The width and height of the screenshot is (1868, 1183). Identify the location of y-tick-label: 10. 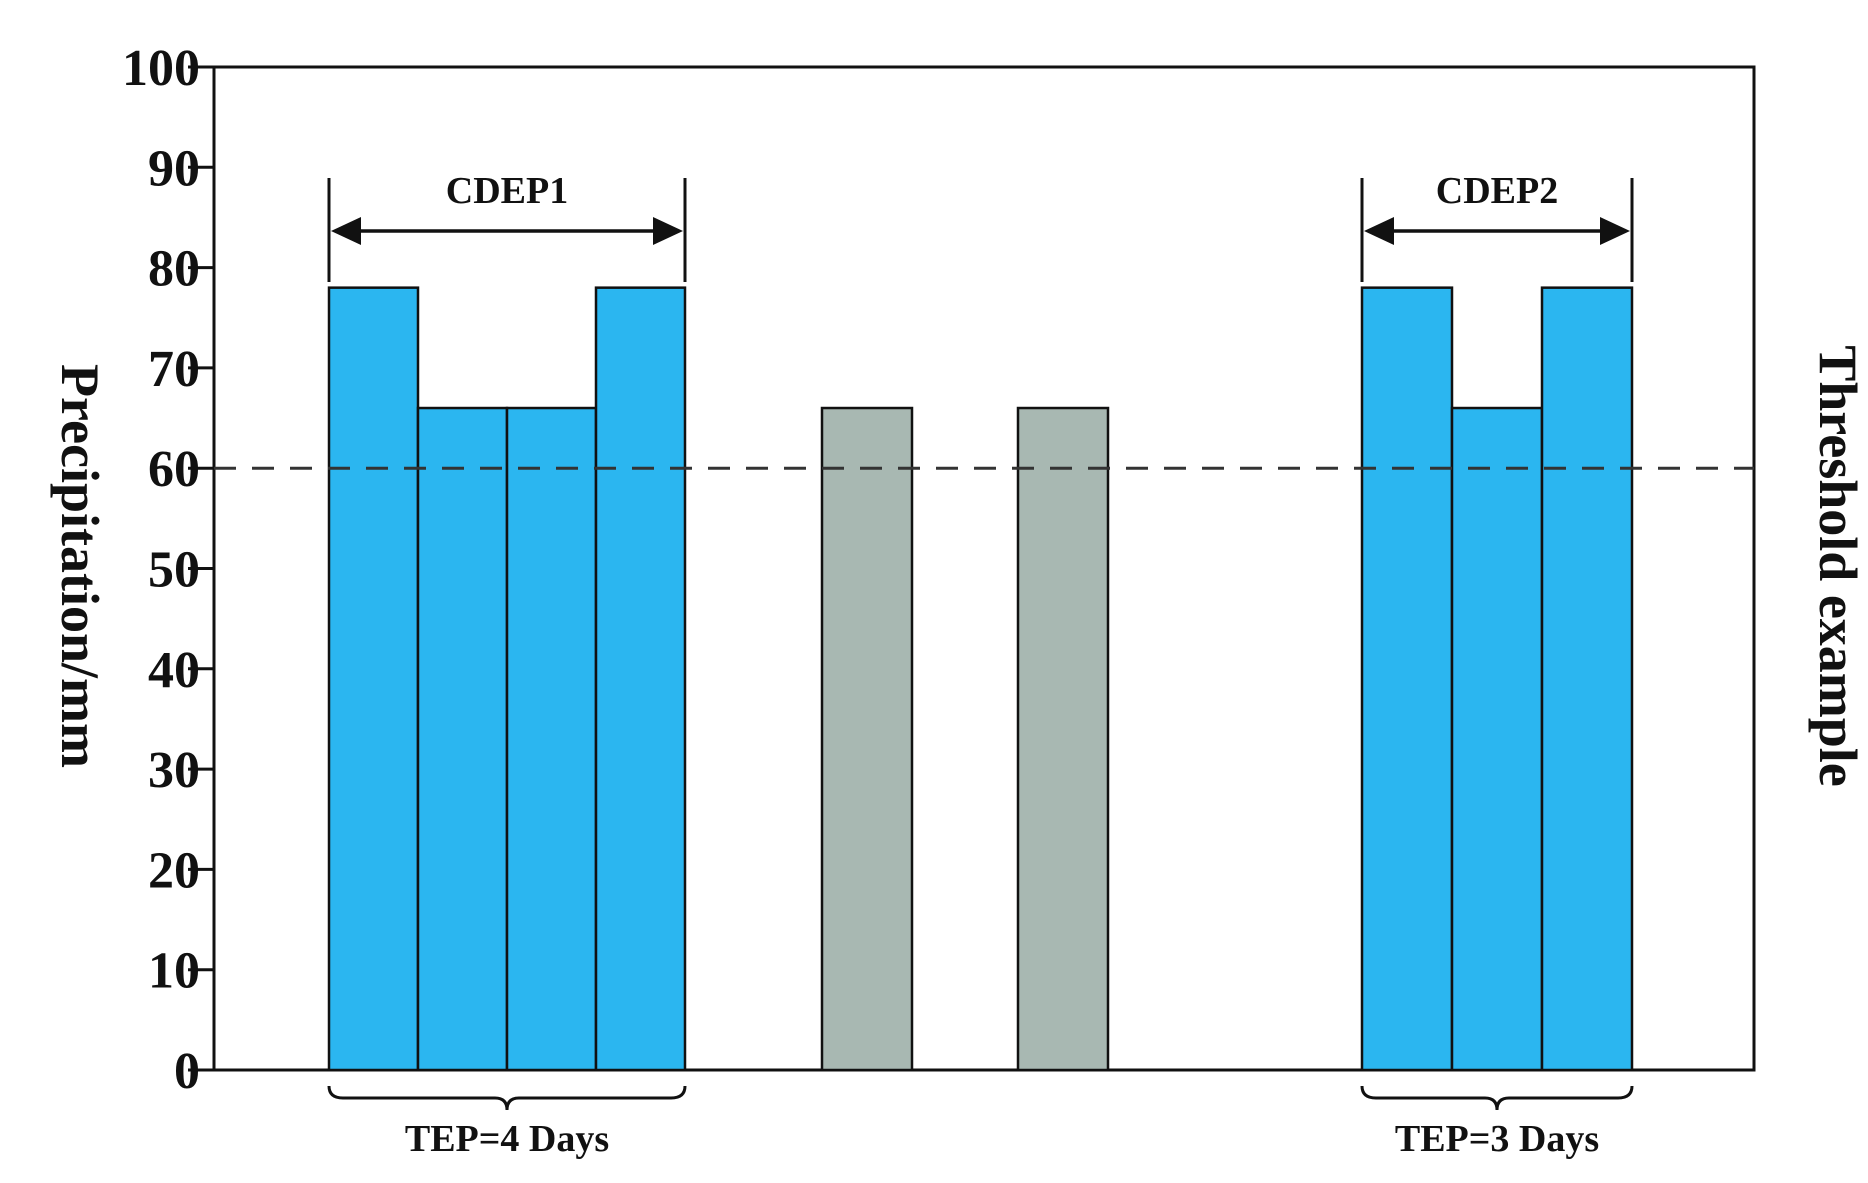
(174, 971).